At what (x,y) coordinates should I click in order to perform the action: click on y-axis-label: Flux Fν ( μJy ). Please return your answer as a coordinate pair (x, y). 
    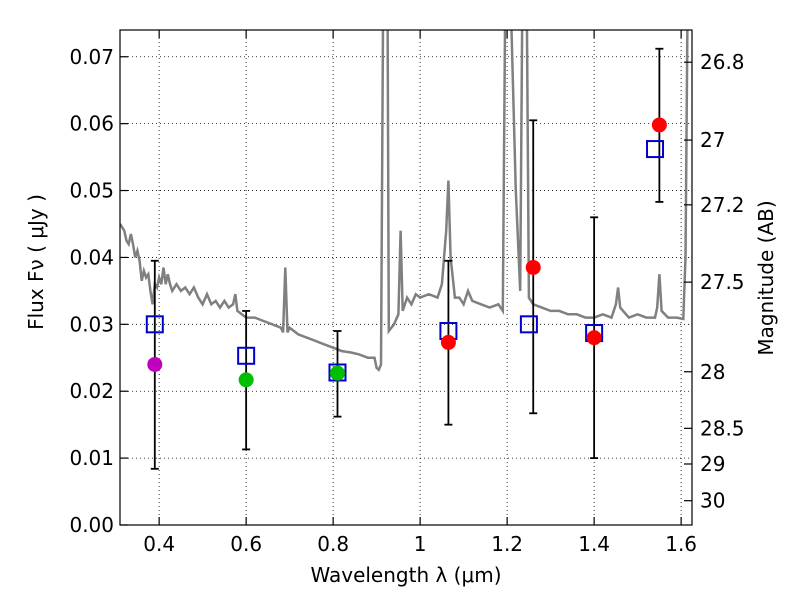
    Looking at the image, I should click on (36, 262).